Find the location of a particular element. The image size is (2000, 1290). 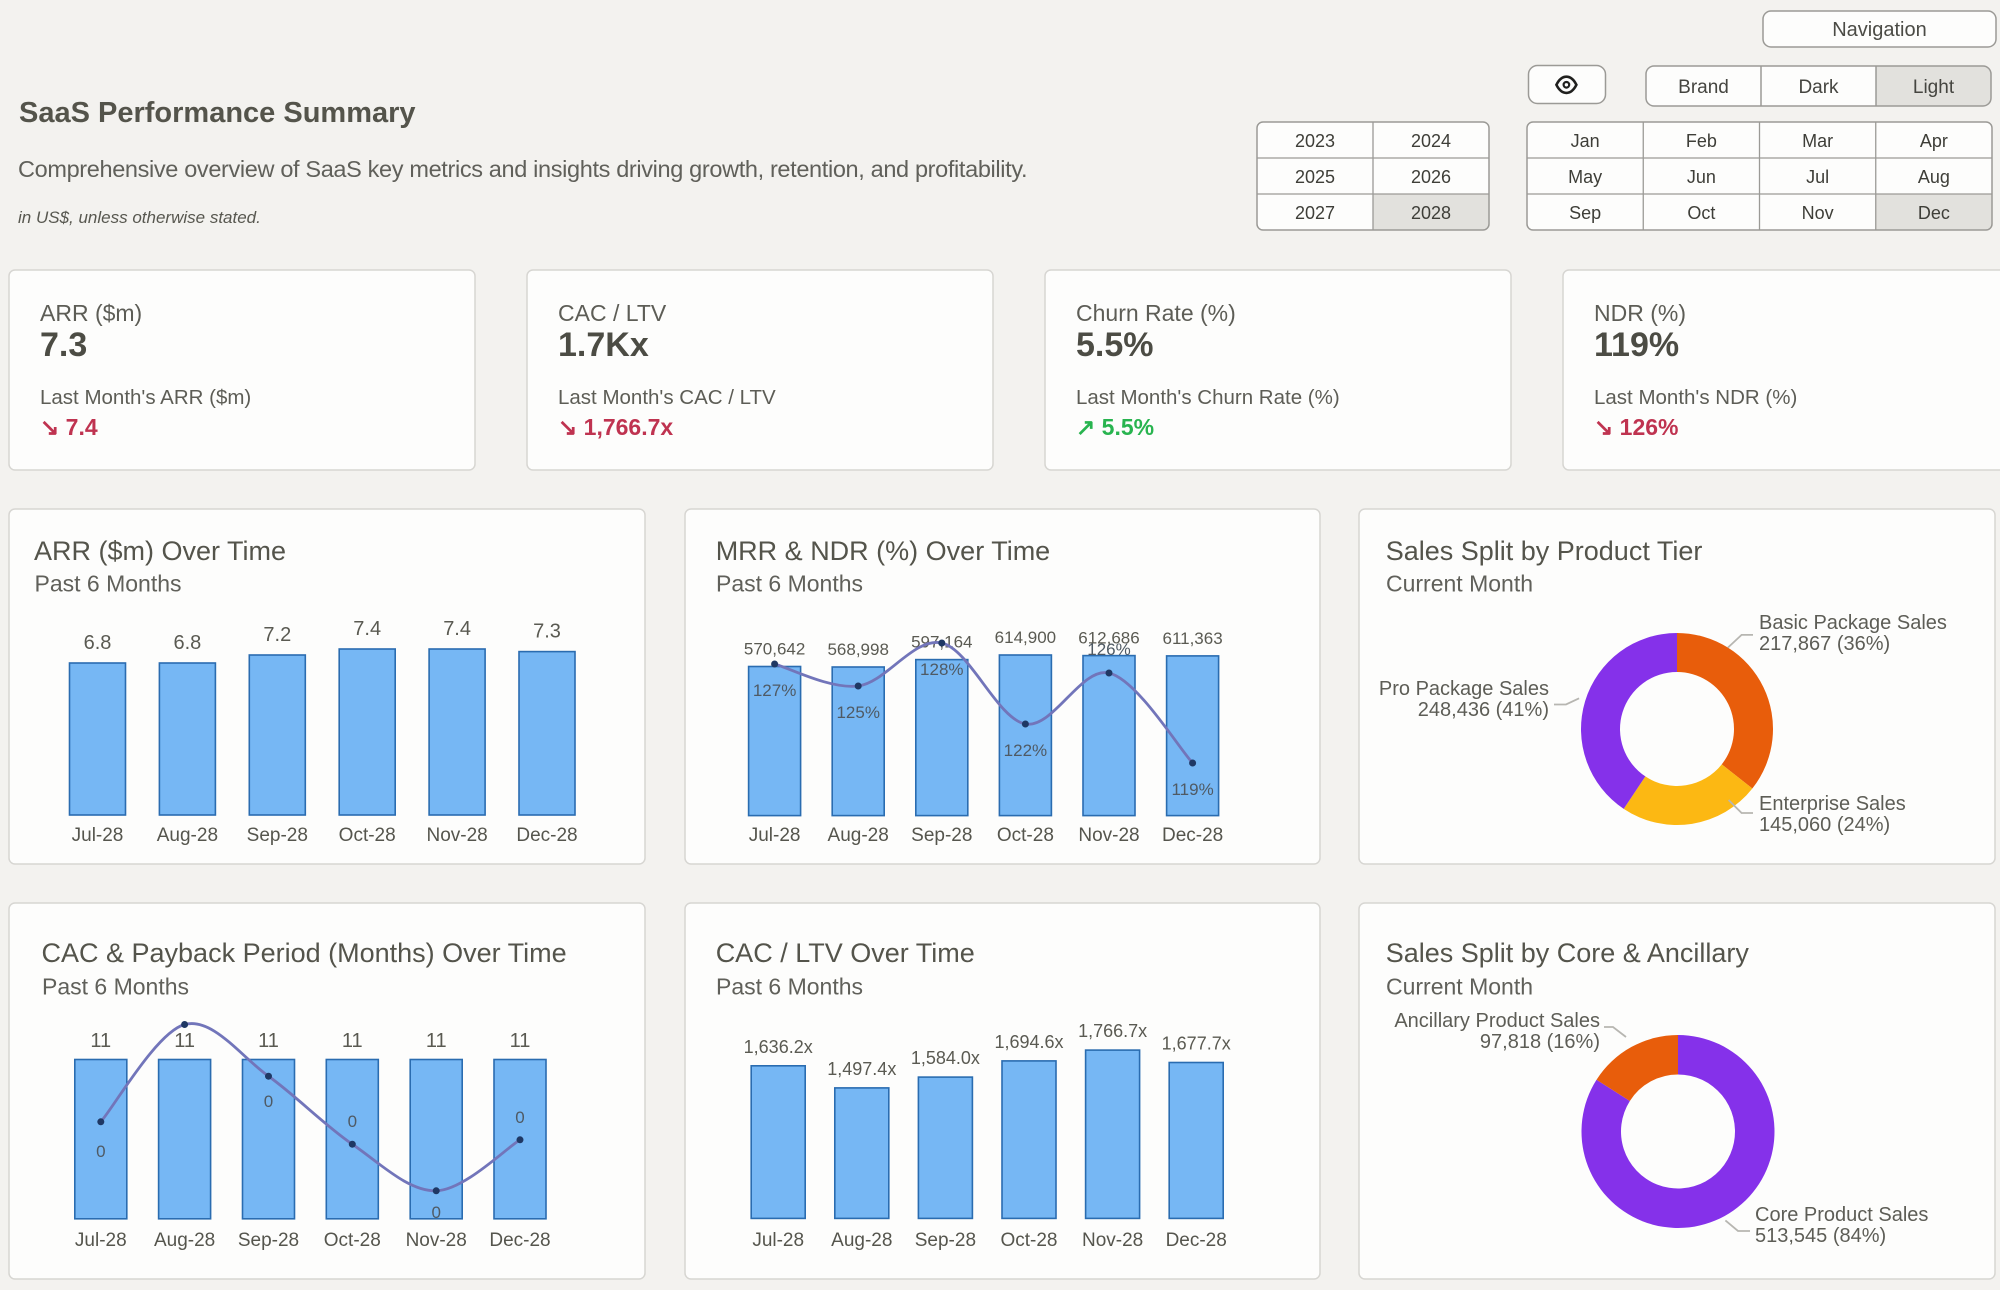

svg-text: 570,642 is located at coordinates (774, 649).